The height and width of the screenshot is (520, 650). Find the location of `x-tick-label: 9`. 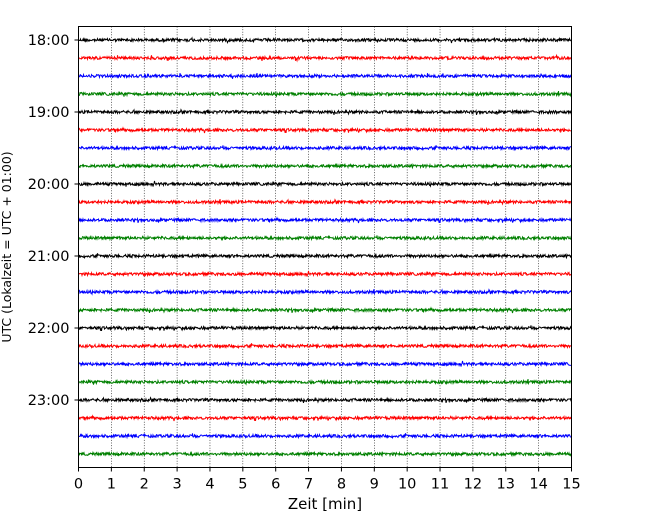

x-tick-label: 9 is located at coordinates (374, 485).